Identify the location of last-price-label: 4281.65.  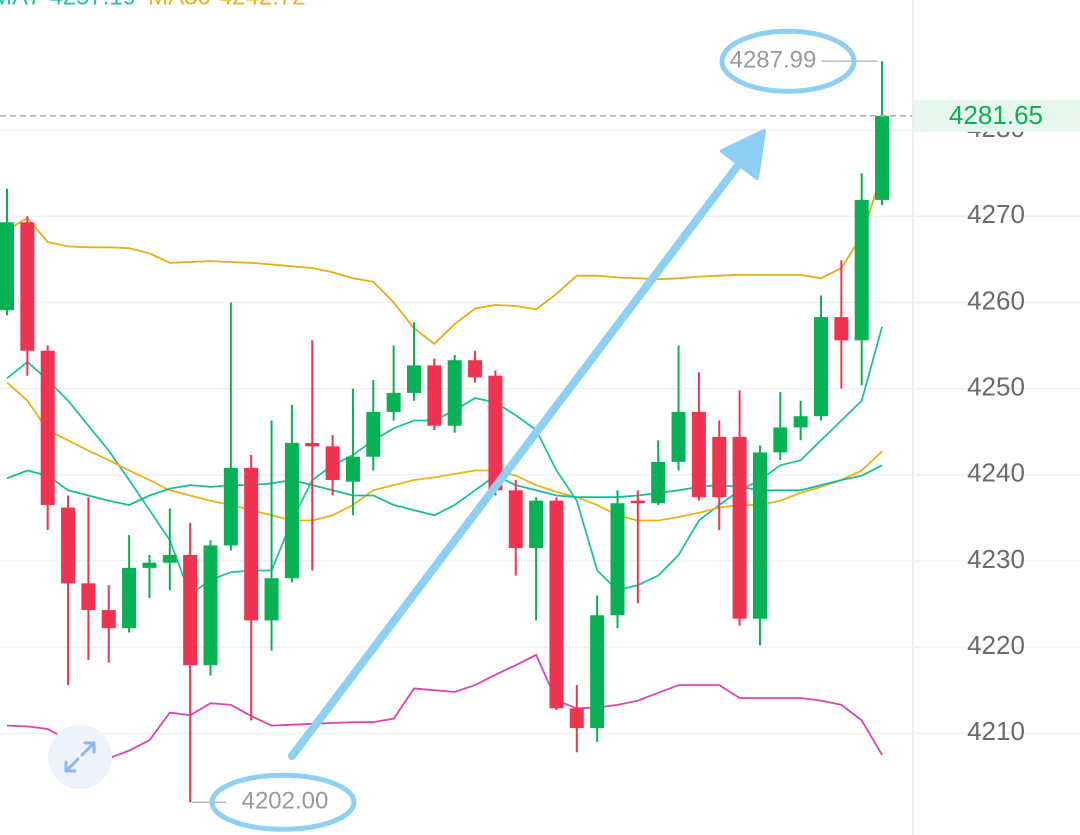
(996, 115).